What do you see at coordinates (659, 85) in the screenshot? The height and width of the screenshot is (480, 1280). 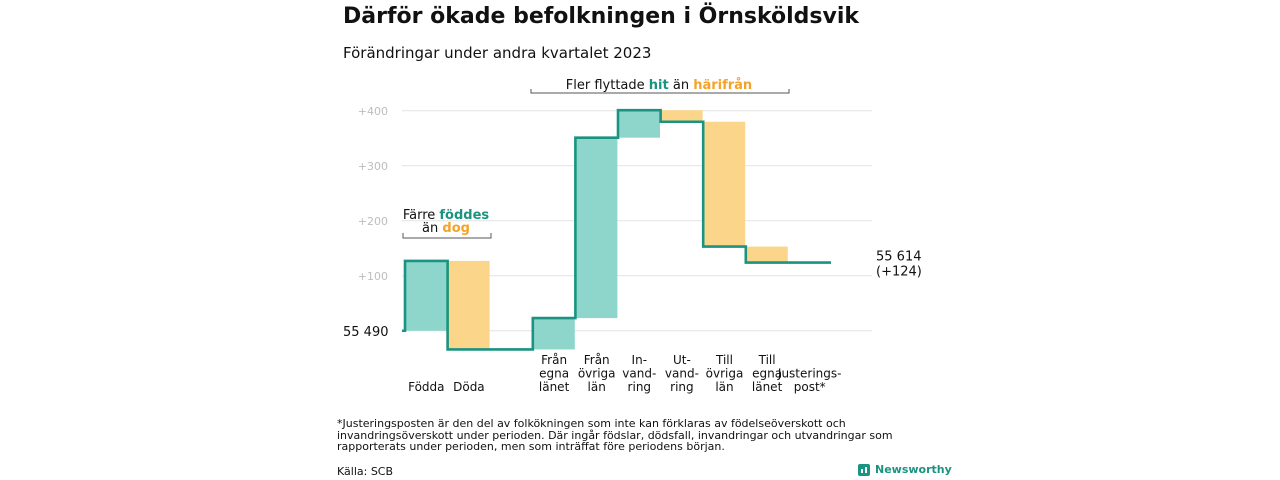 I see `annotation-migration: Fler flyttade hit än härifrån` at bounding box center [659, 85].